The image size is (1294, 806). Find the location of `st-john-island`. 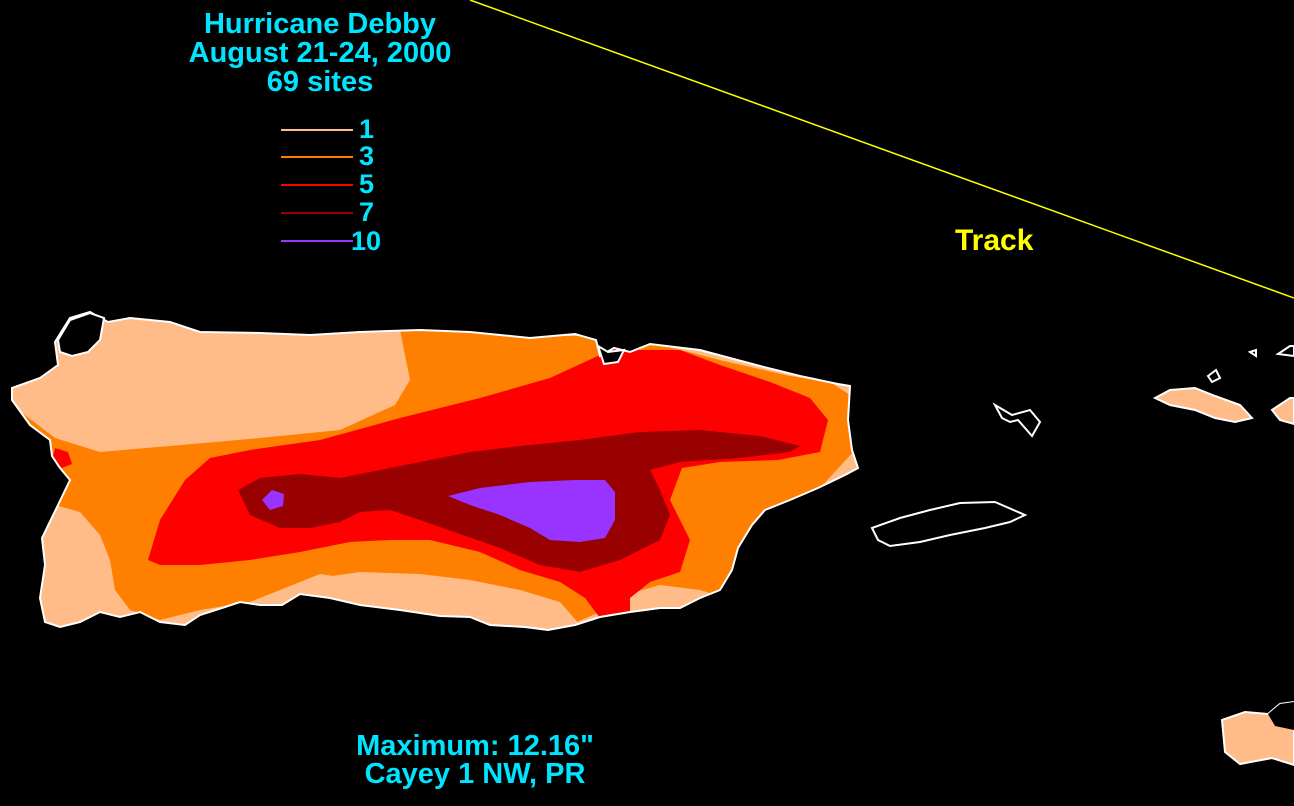

st-john-island is located at coordinates (1282, 411).